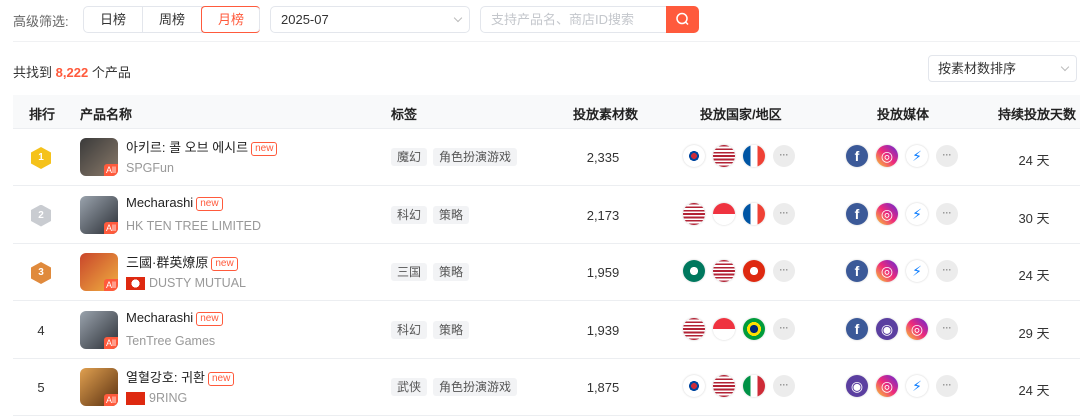 The height and width of the screenshot is (416, 1080). What do you see at coordinates (430, 329) in the screenshot?
I see `tags: 科幻 策略` at bounding box center [430, 329].